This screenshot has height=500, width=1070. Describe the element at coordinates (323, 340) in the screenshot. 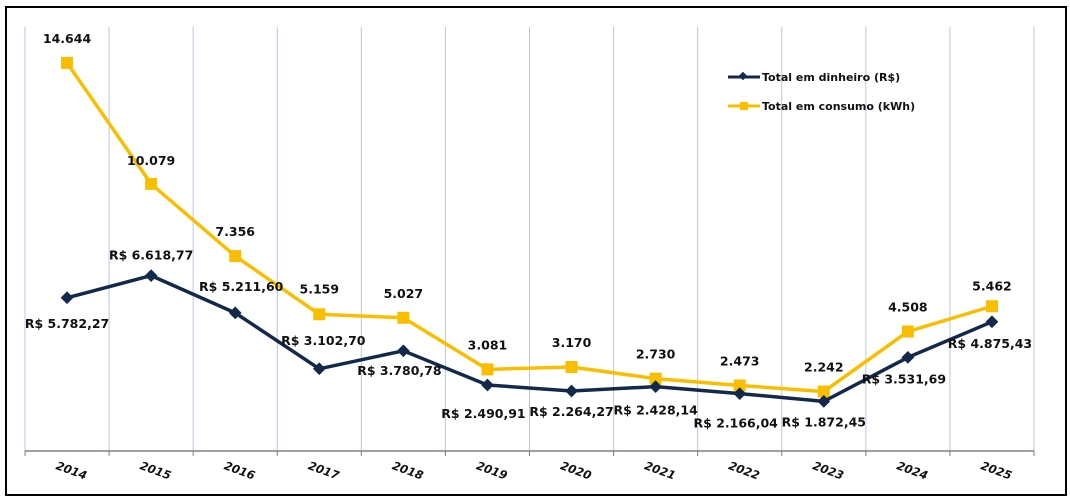

I see `data-label-money: R$ 3.102,70` at that location.